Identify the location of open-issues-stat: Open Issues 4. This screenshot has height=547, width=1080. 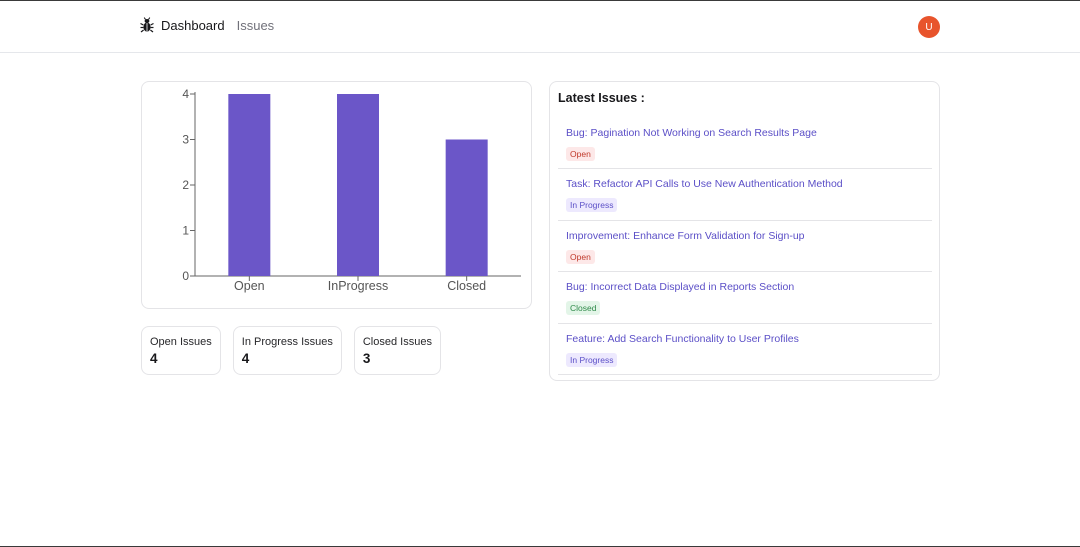
(181, 350).